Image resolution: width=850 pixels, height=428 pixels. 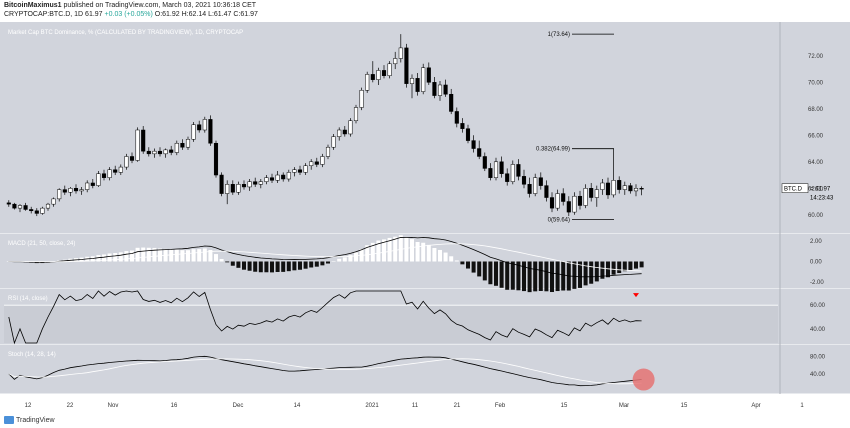 What do you see at coordinates (643, 379) in the screenshot?
I see `stoch-highlight-marker` at bounding box center [643, 379].